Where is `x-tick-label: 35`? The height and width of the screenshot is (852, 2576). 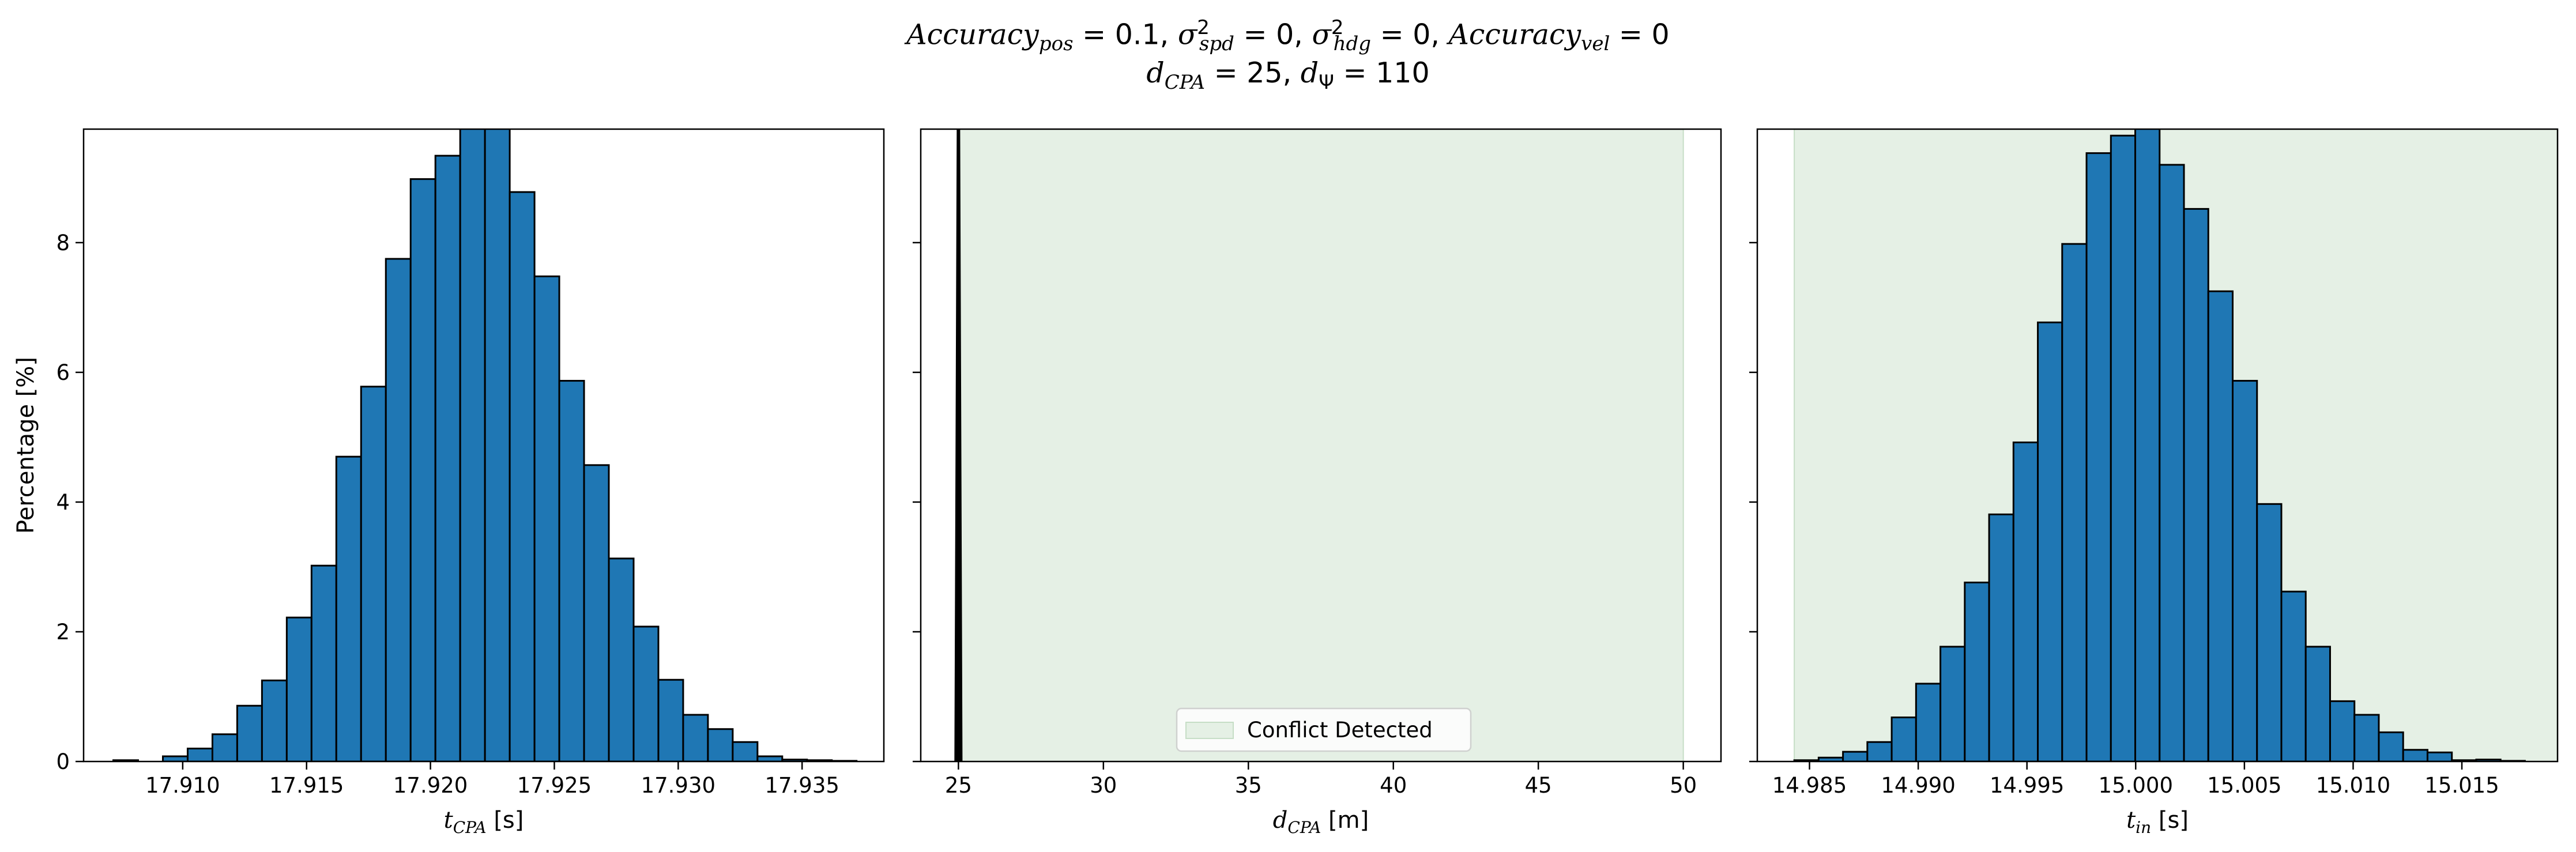 x-tick-label: 35 is located at coordinates (1248, 786).